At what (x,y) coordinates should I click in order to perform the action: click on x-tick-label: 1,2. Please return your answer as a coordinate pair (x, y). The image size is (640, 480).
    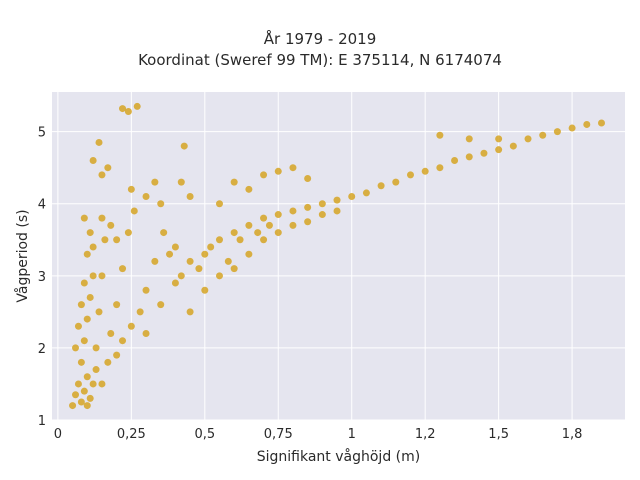
    Looking at the image, I should click on (425, 434).